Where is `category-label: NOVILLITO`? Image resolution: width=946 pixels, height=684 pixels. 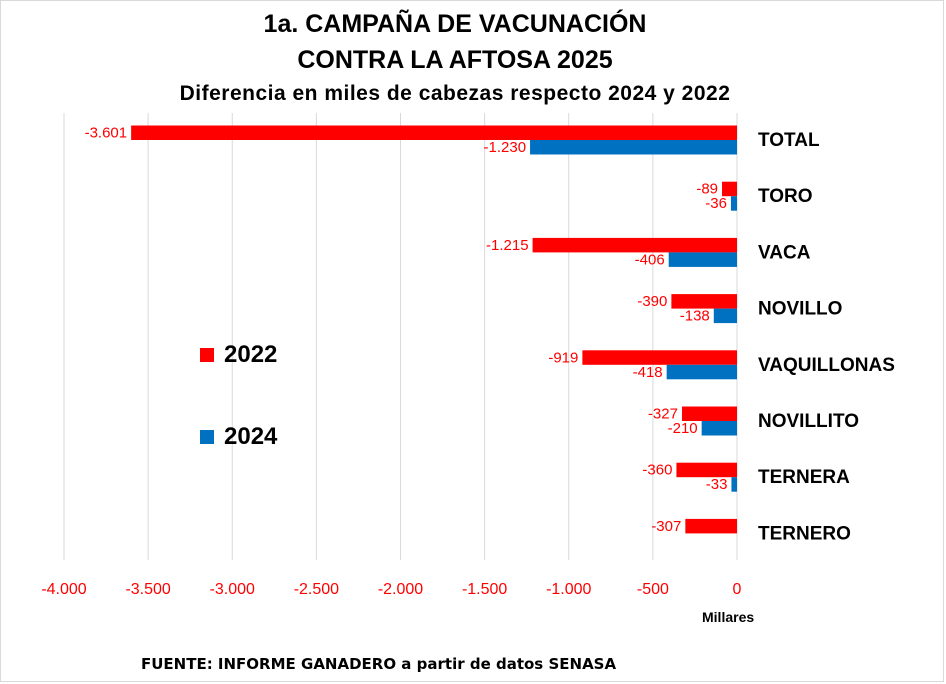
category-label: NOVILLITO is located at coordinates (808, 421).